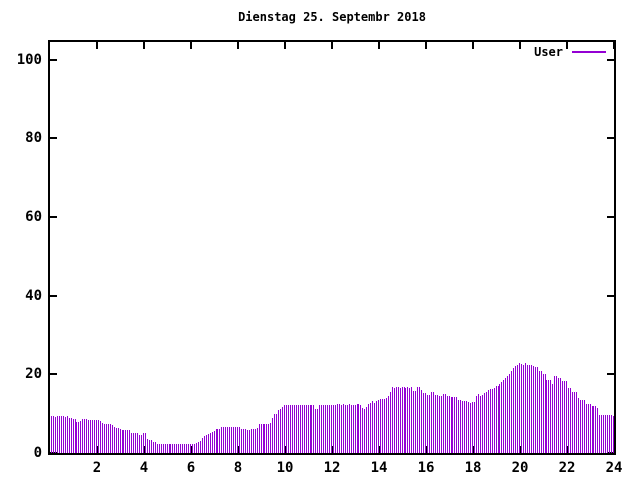  Describe the element at coordinates (33, 295) in the screenshot. I see `y-tick-label: 40` at that location.